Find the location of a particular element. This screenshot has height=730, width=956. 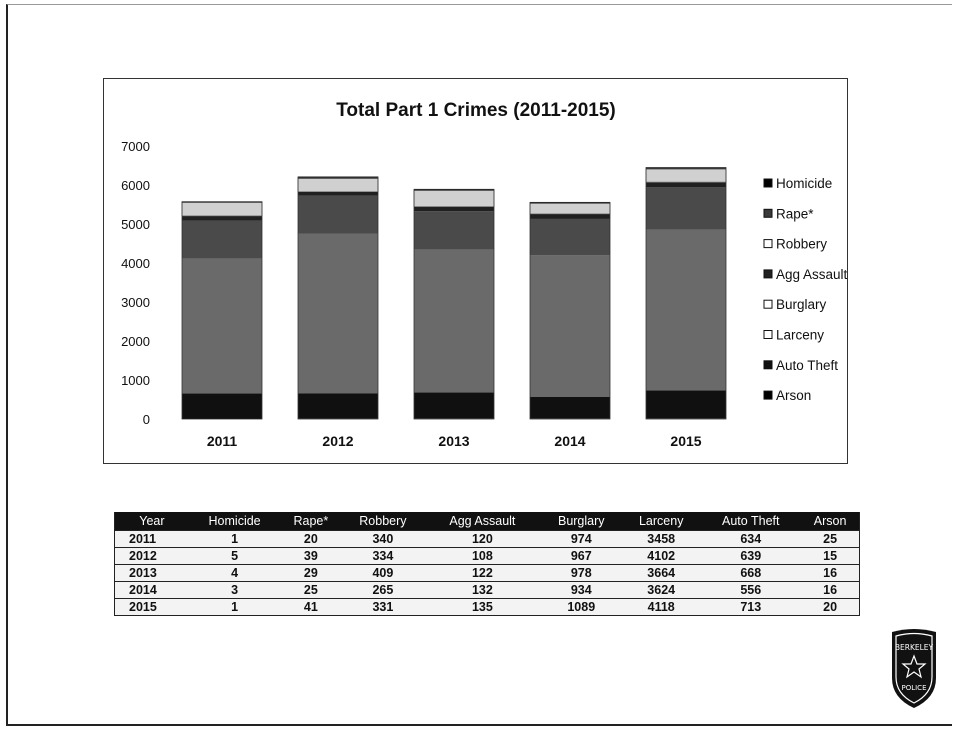

table-row: 2012 5 39 334 108 967 4102 639 15 is located at coordinates (487, 556).